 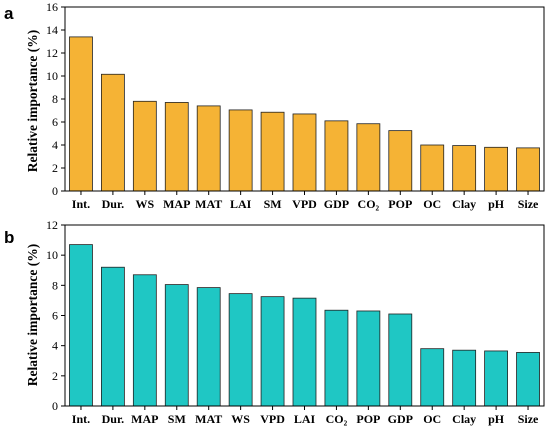 I want to click on panel-a-x-tick-label: Size, so click(x=528, y=204).